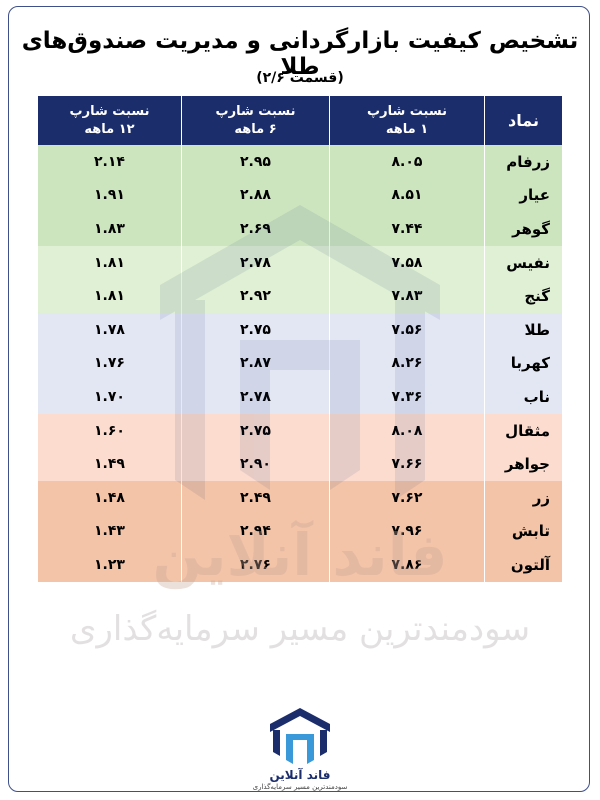  Describe the element at coordinates (407, 363) in the screenshot. I see `sharpe-1m-cell: ۸.۲۶` at that location.